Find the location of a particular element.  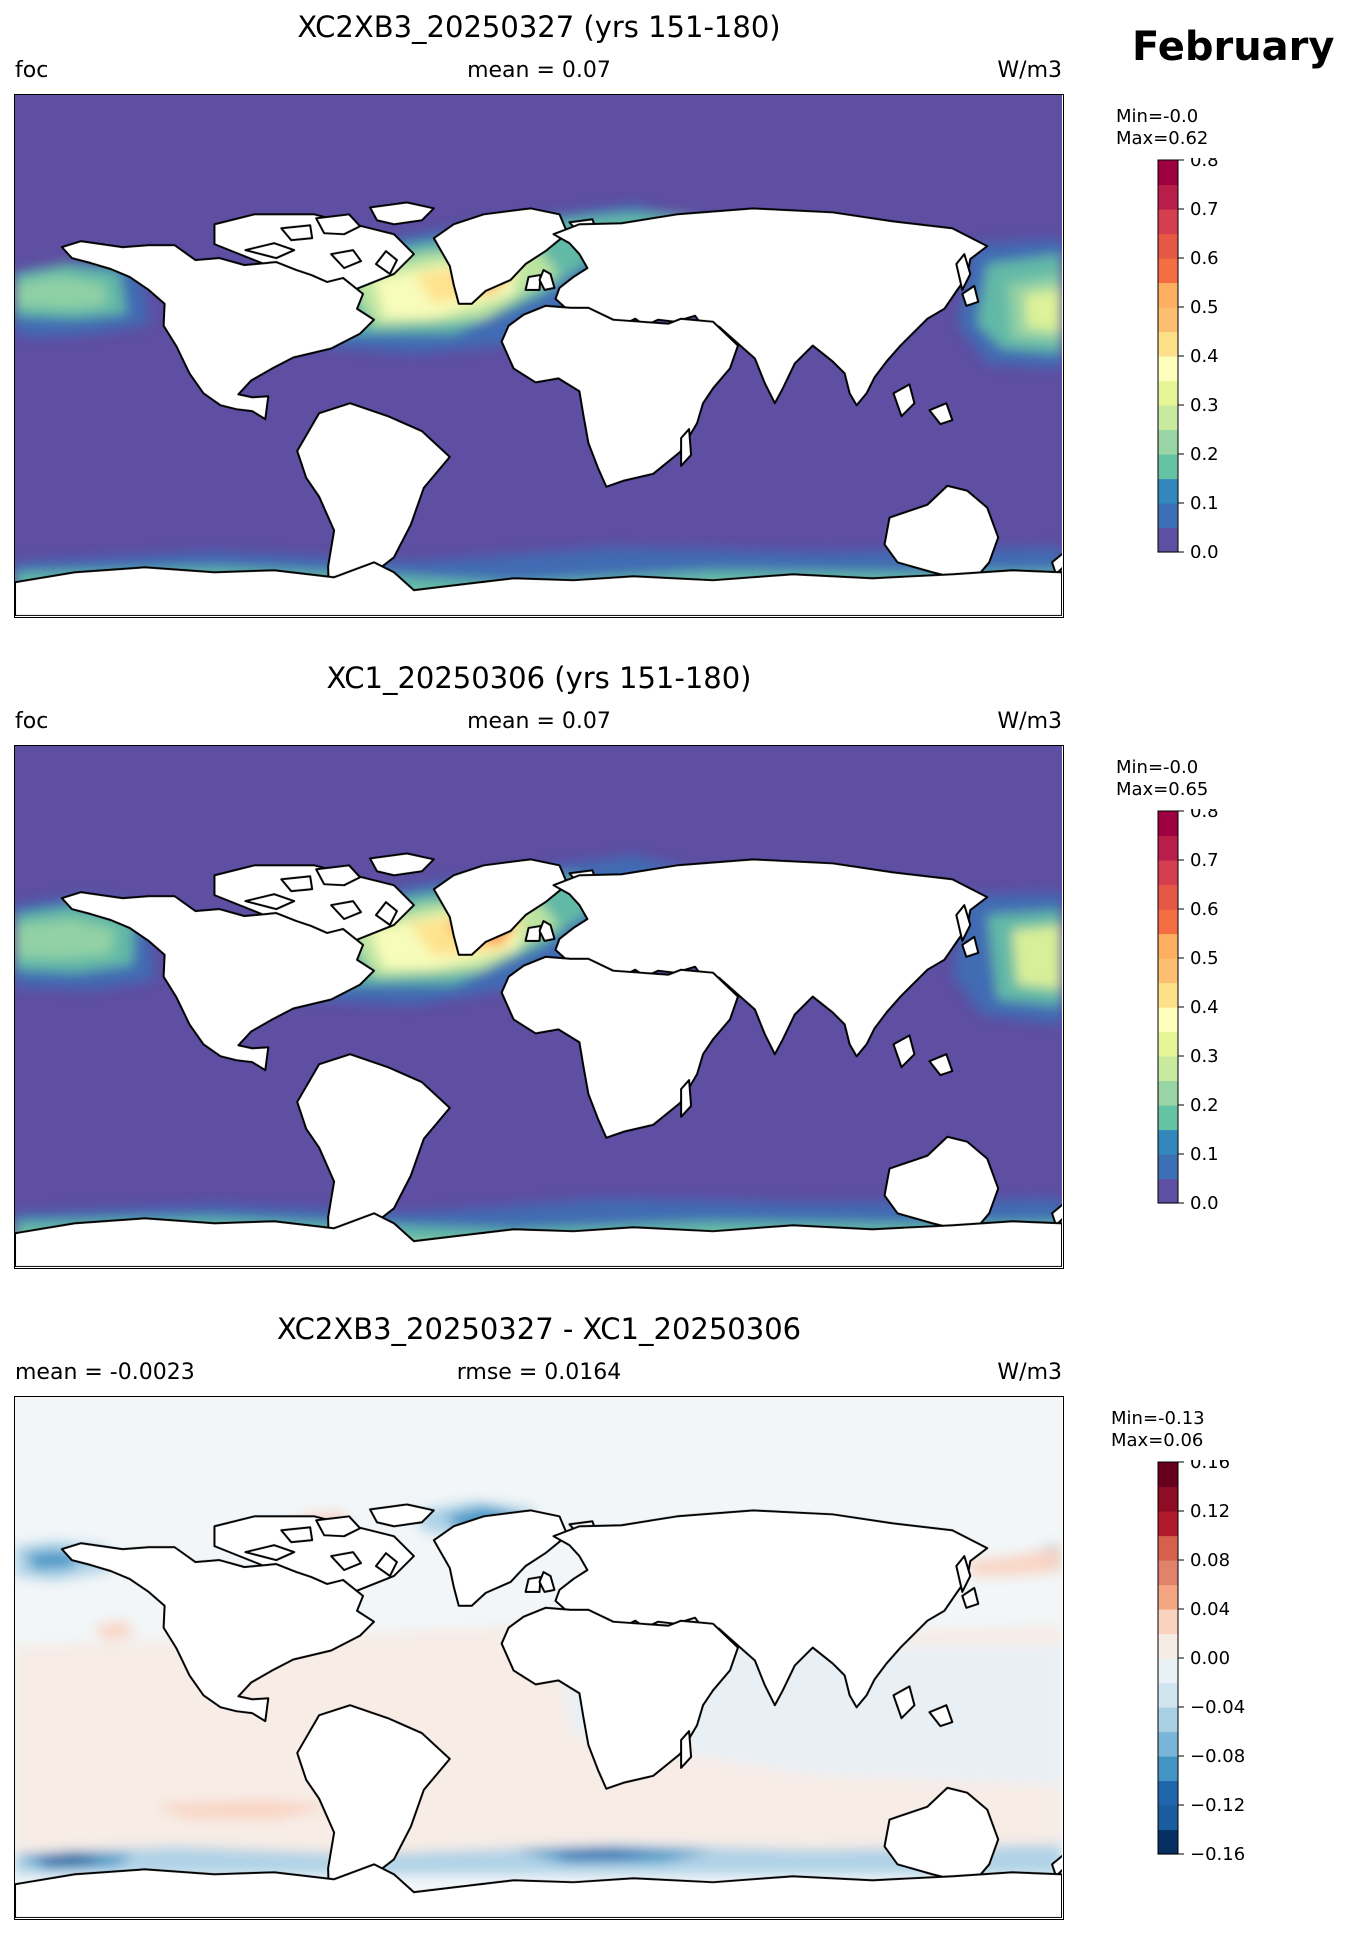

panel-2-units: W/m3 is located at coordinates (1029, 721).